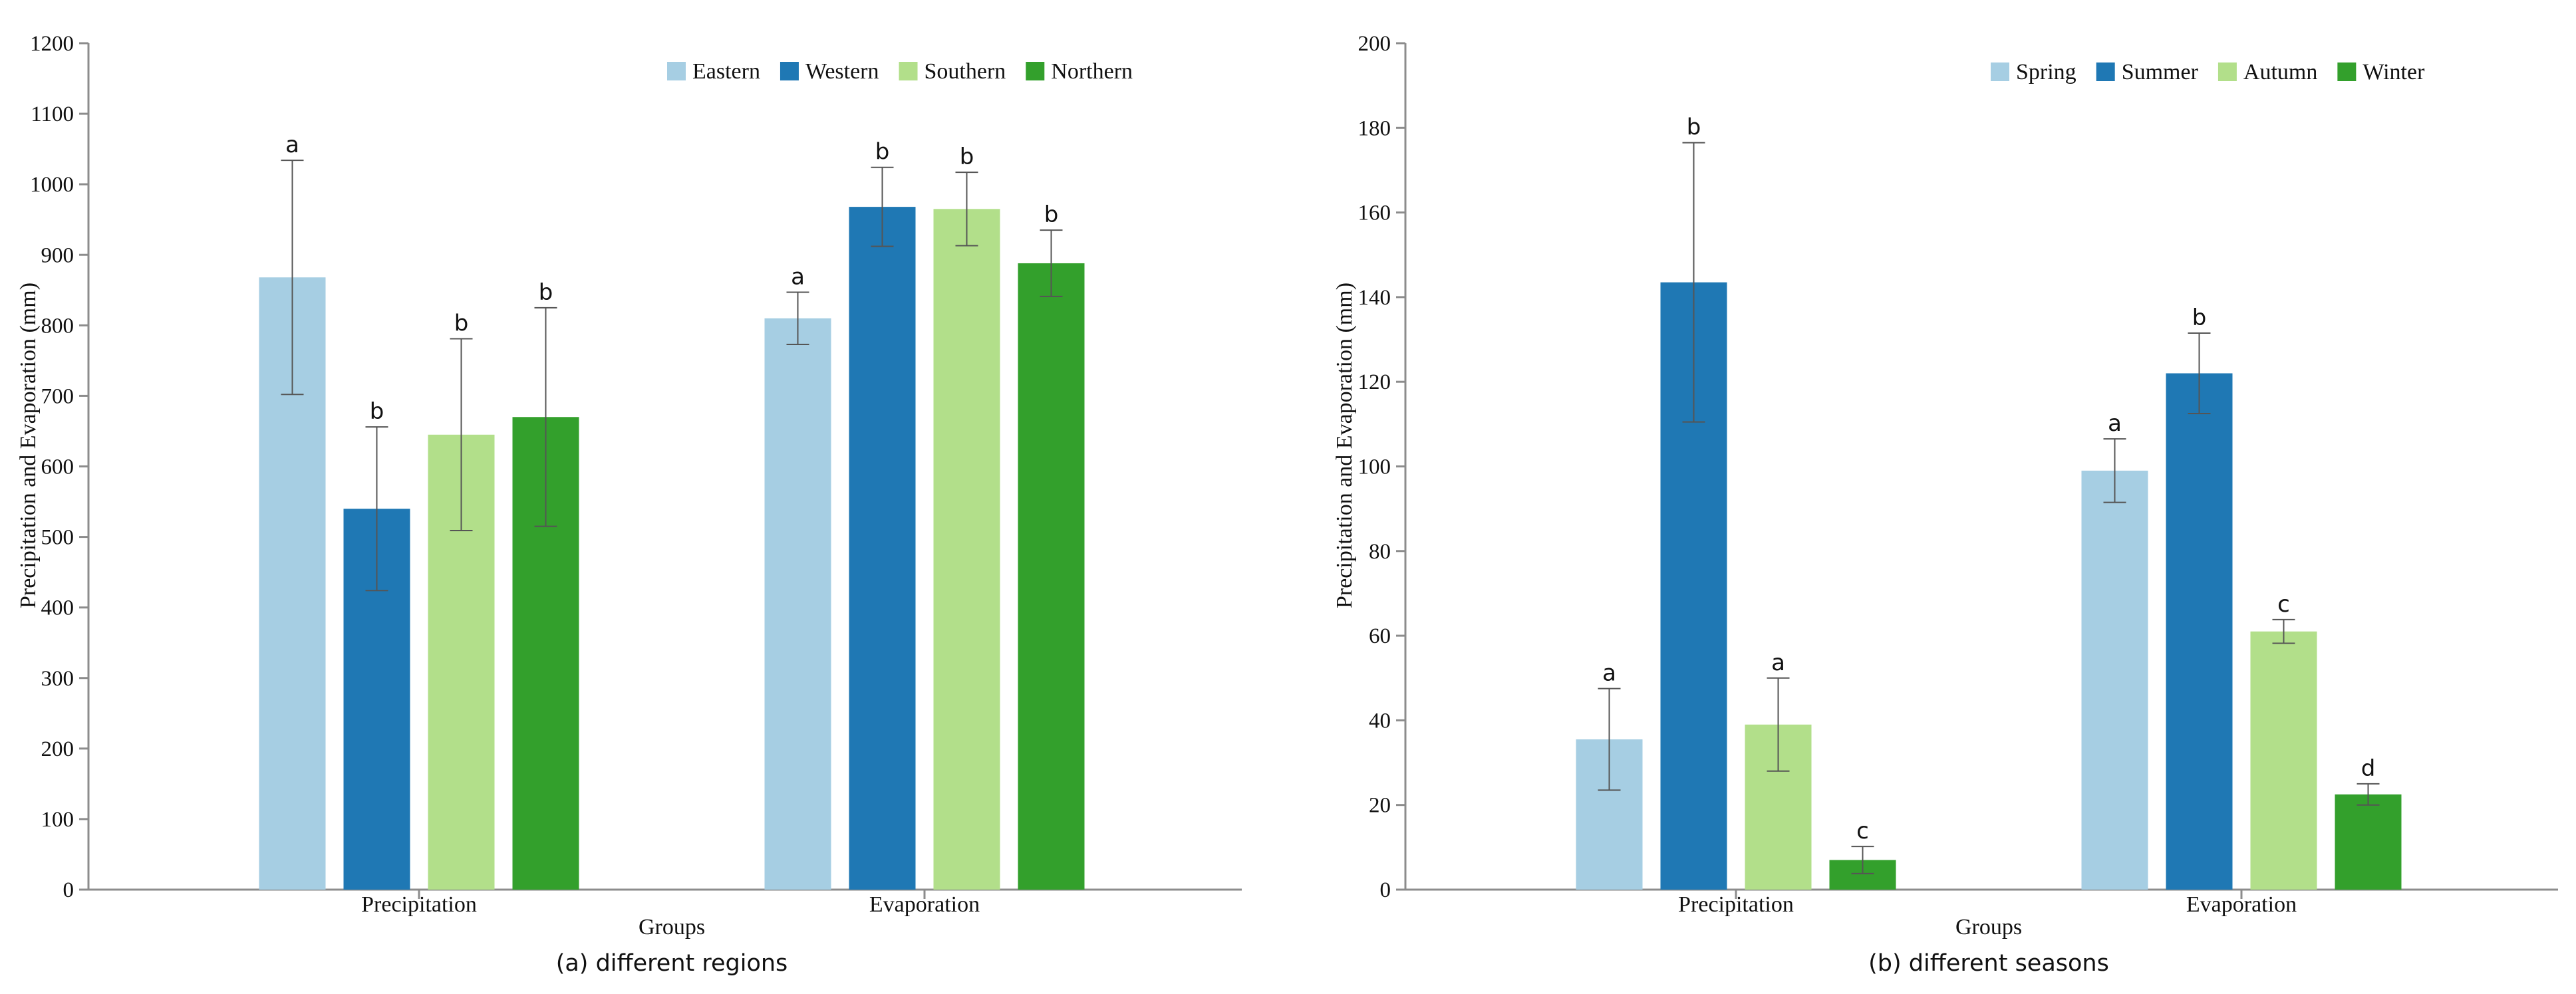 This screenshot has height=994, width=2576. I want to click on bar-spring, so click(2114, 680).